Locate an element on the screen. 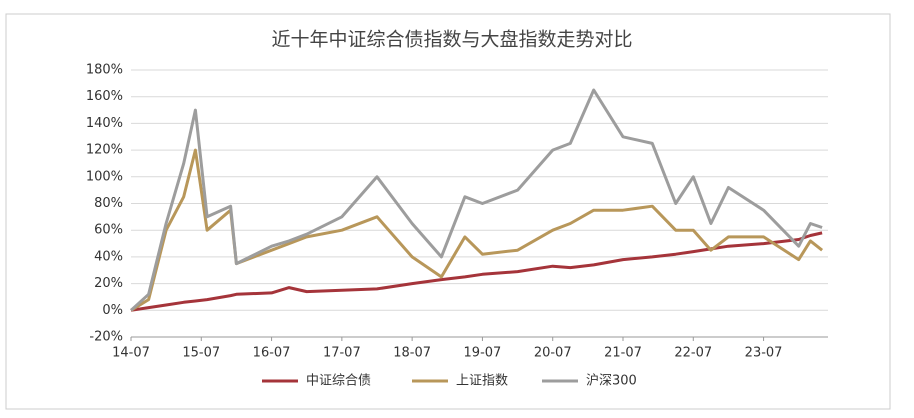 The image size is (914, 418). x-tick-label: 15-07 is located at coordinates (201, 353).